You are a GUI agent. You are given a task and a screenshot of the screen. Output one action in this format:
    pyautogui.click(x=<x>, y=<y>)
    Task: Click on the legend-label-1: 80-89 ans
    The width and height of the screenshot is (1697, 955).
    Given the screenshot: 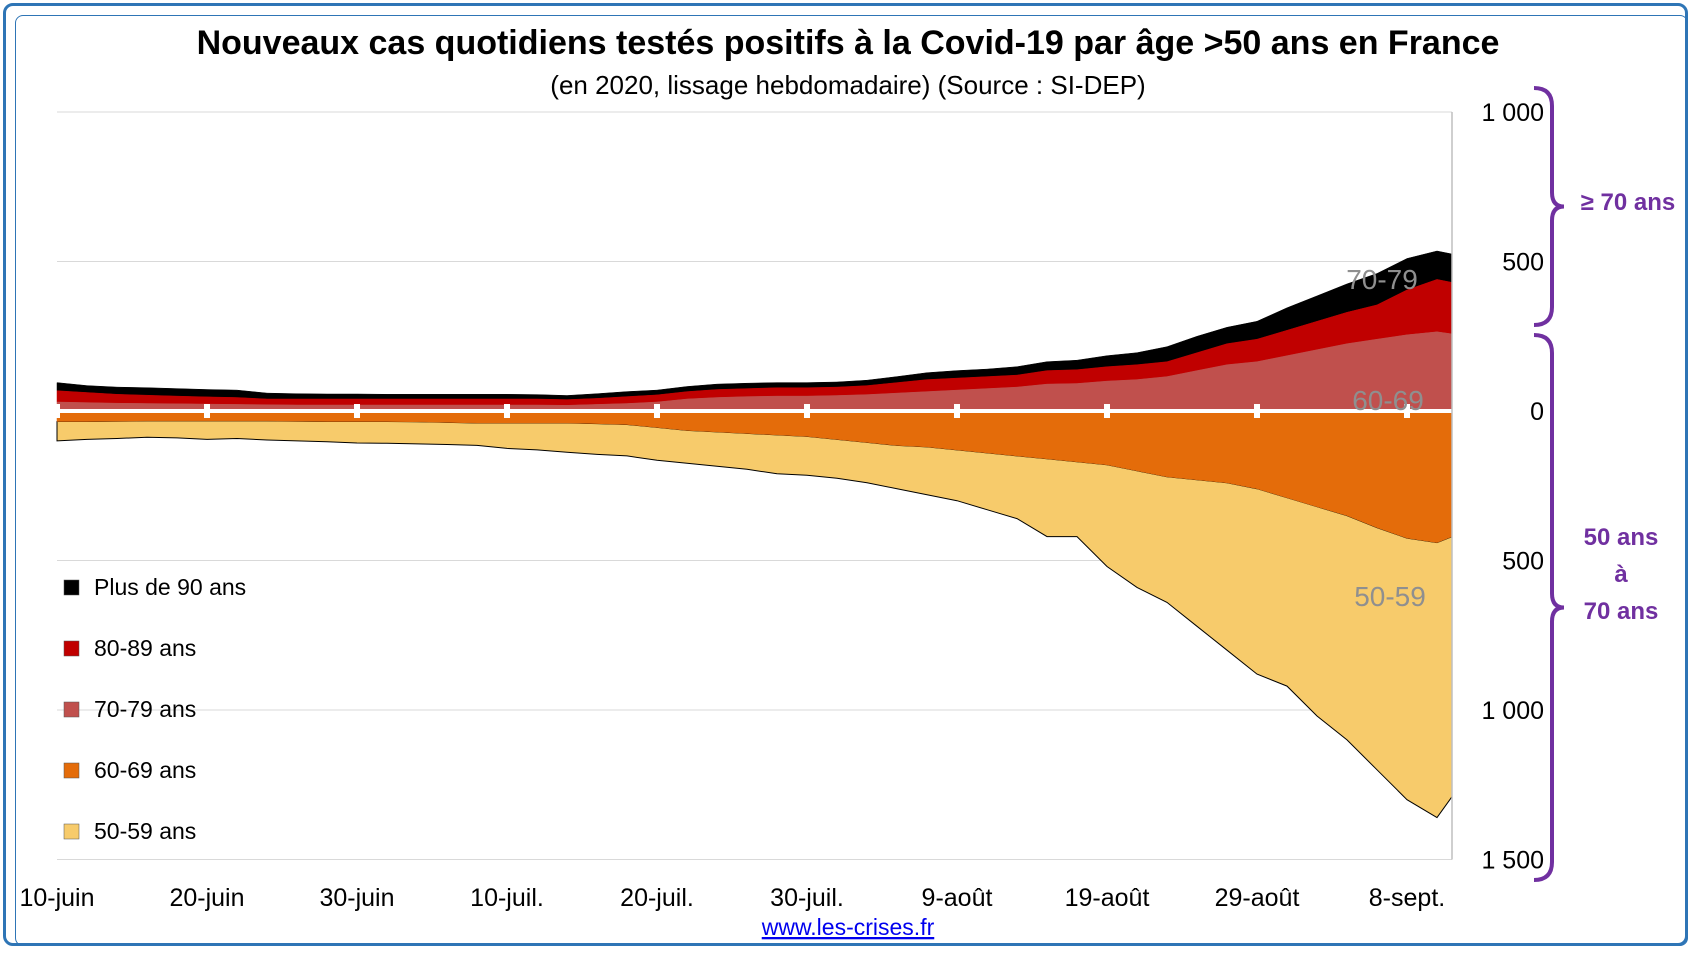 What is the action you would take?
    pyautogui.click(x=145, y=648)
    